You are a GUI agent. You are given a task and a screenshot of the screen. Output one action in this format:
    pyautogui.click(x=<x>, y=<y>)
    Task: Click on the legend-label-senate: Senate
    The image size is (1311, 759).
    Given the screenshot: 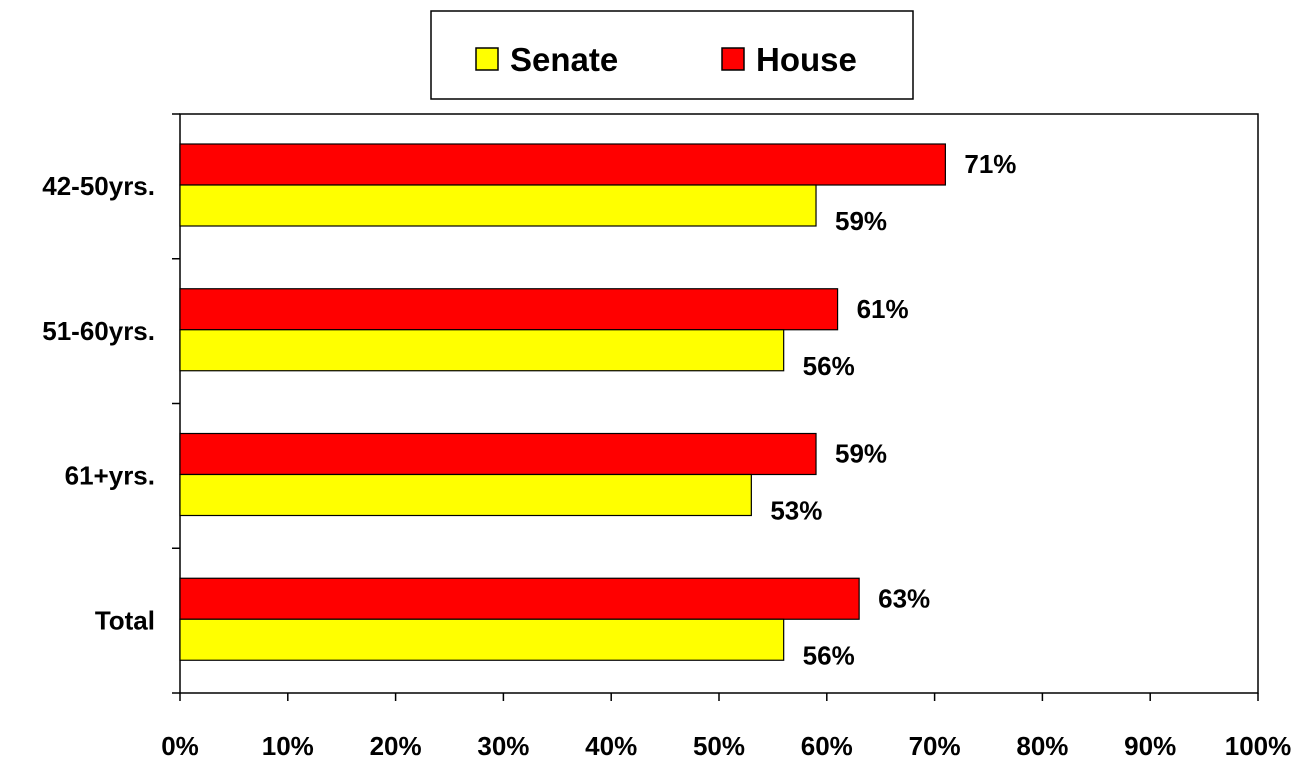 What is the action you would take?
    pyautogui.click(x=564, y=59)
    